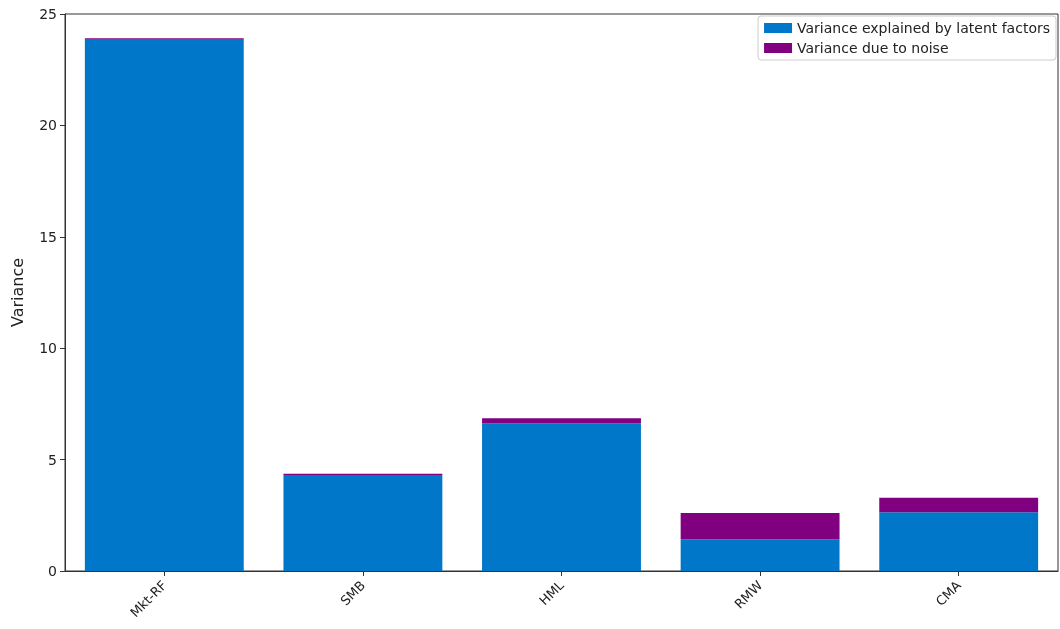 Image resolution: width=1060 pixels, height=629 pixels. What do you see at coordinates (52, 459) in the screenshot?
I see `y-tick-label: 5` at bounding box center [52, 459].